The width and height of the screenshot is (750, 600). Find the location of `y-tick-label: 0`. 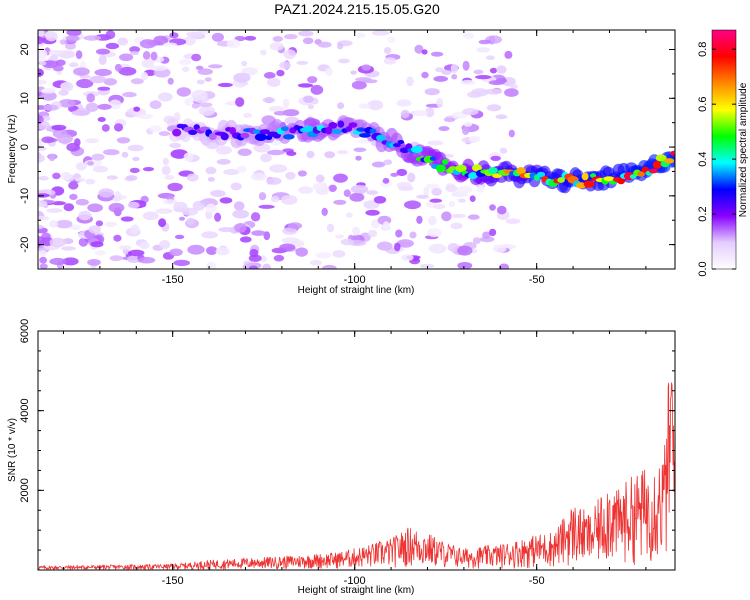

y-tick-label: 0 is located at coordinates (25, 147).